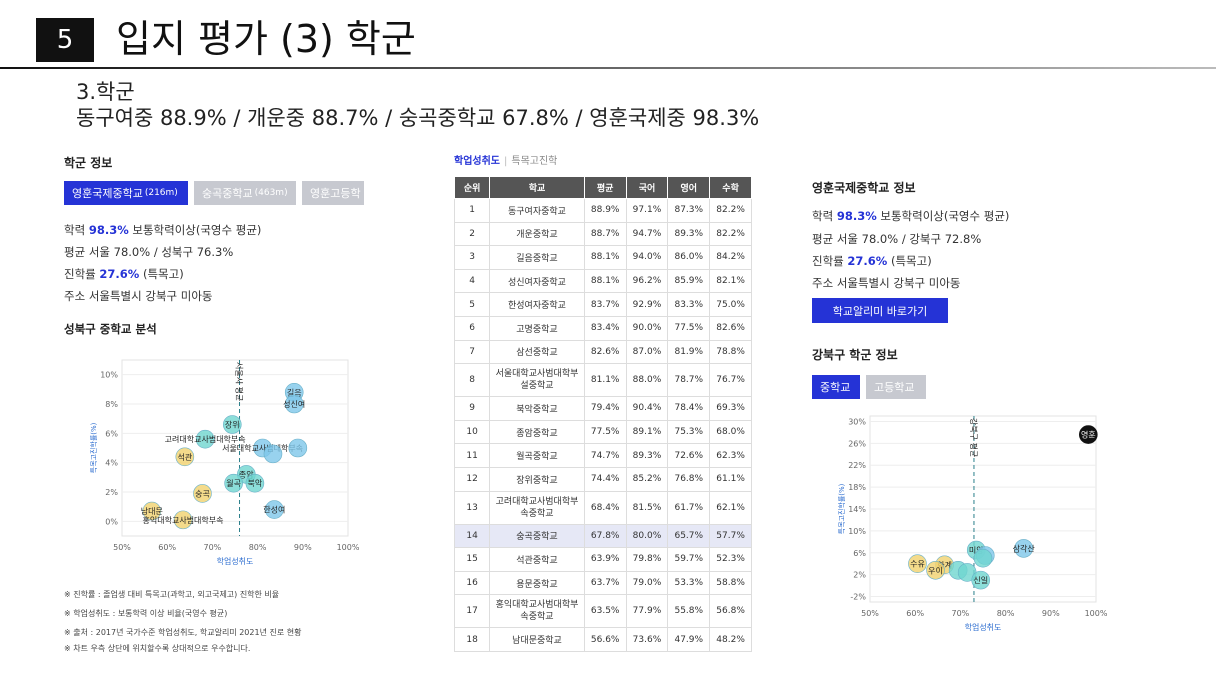 Image resolution: width=1216 pixels, height=684 pixels. I want to click on y-tick-label: 14%, so click(857, 509).